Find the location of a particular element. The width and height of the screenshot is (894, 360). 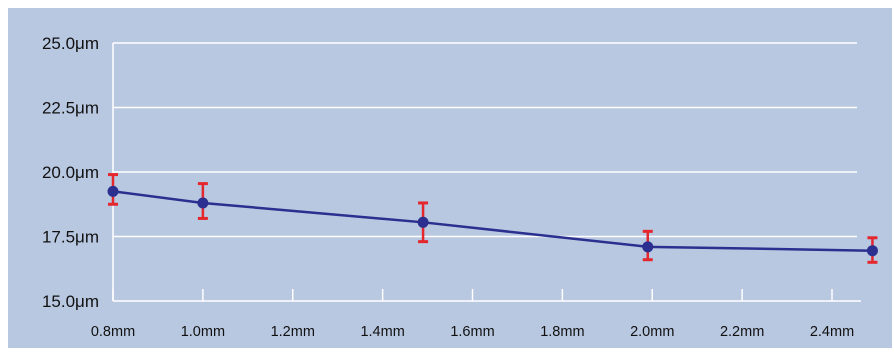

x-tick-label-8: 2.4mm is located at coordinates (832, 332).